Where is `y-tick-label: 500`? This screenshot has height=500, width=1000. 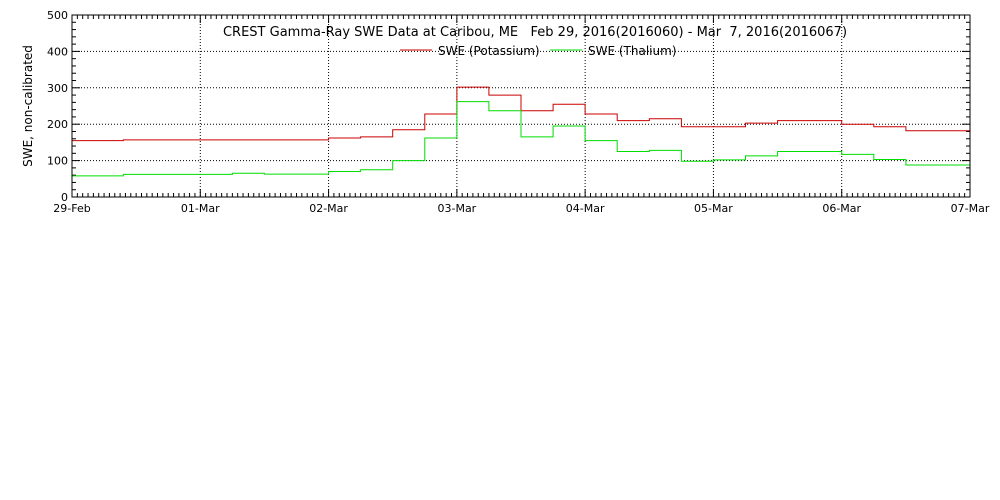
y-tick-label: 500 is located at coordinates (57, 15).